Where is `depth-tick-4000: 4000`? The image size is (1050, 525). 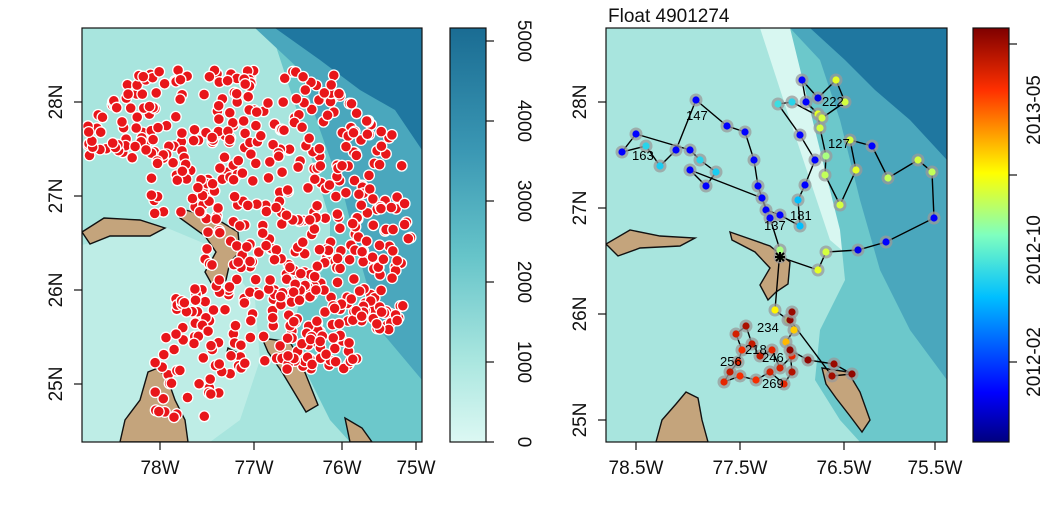
depth-tick-4000: 4000 is located at coordinates (523, 121).